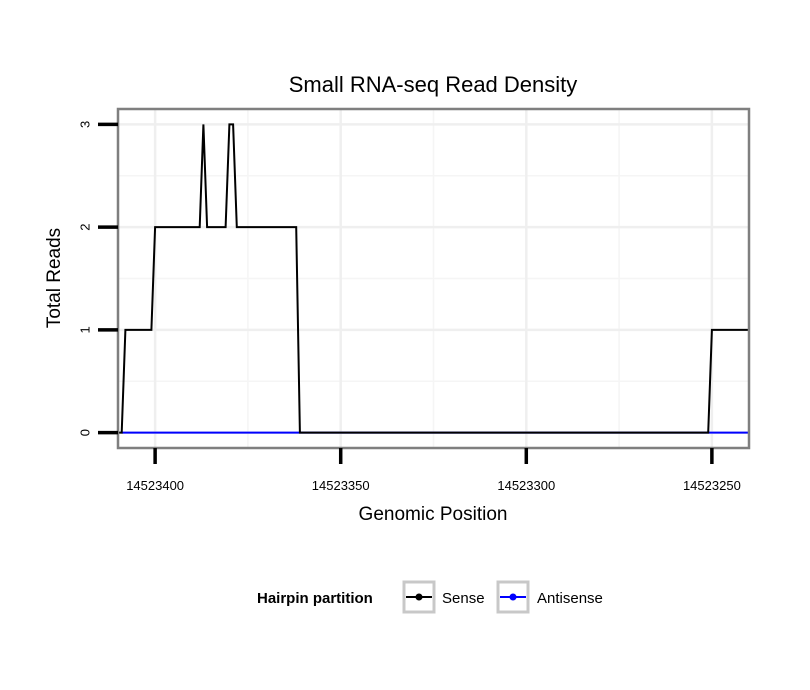 The height and width of the screenshot is (690, 810). Describe the element at coordinates (85, 124) in the screenshot. I see `y-tick-label: 3` at that location.